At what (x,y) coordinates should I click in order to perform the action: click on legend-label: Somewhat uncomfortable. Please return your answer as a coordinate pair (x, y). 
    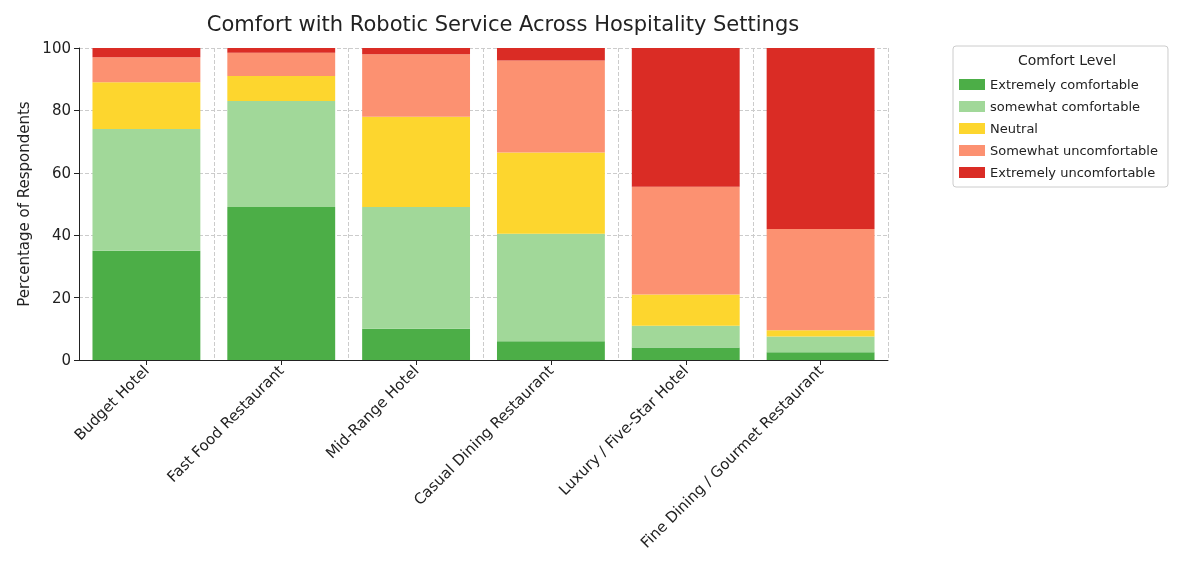
    Looking at the image, I should click on (1074, 150).